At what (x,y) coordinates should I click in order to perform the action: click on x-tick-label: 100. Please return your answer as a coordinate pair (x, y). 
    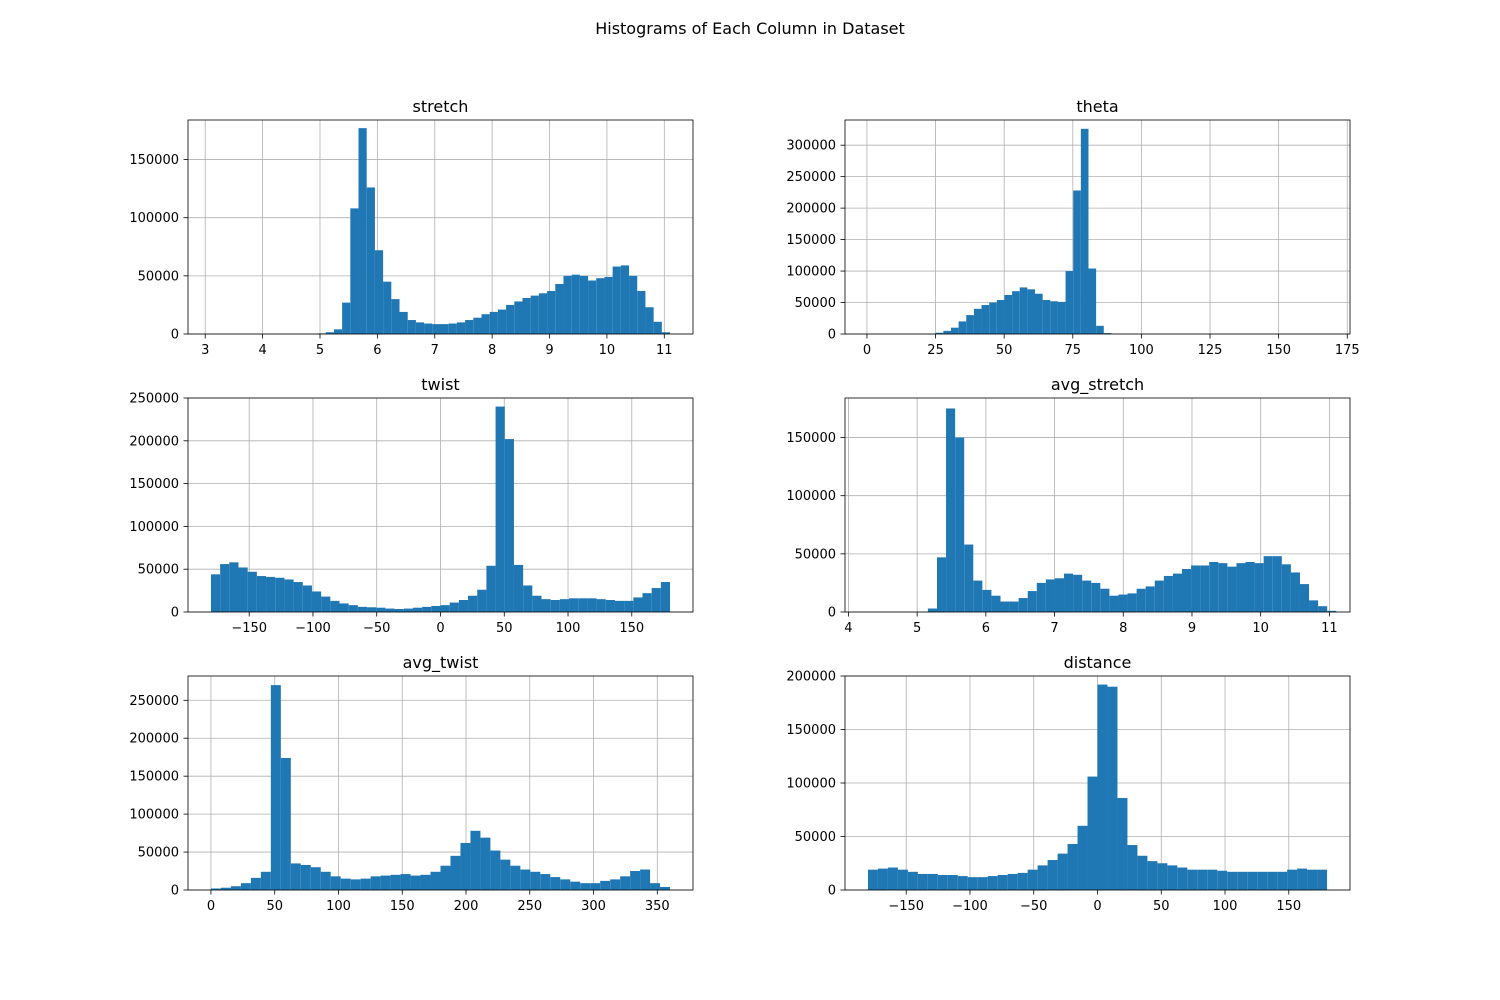
    Looking at the image, I should click on (1225, 906).